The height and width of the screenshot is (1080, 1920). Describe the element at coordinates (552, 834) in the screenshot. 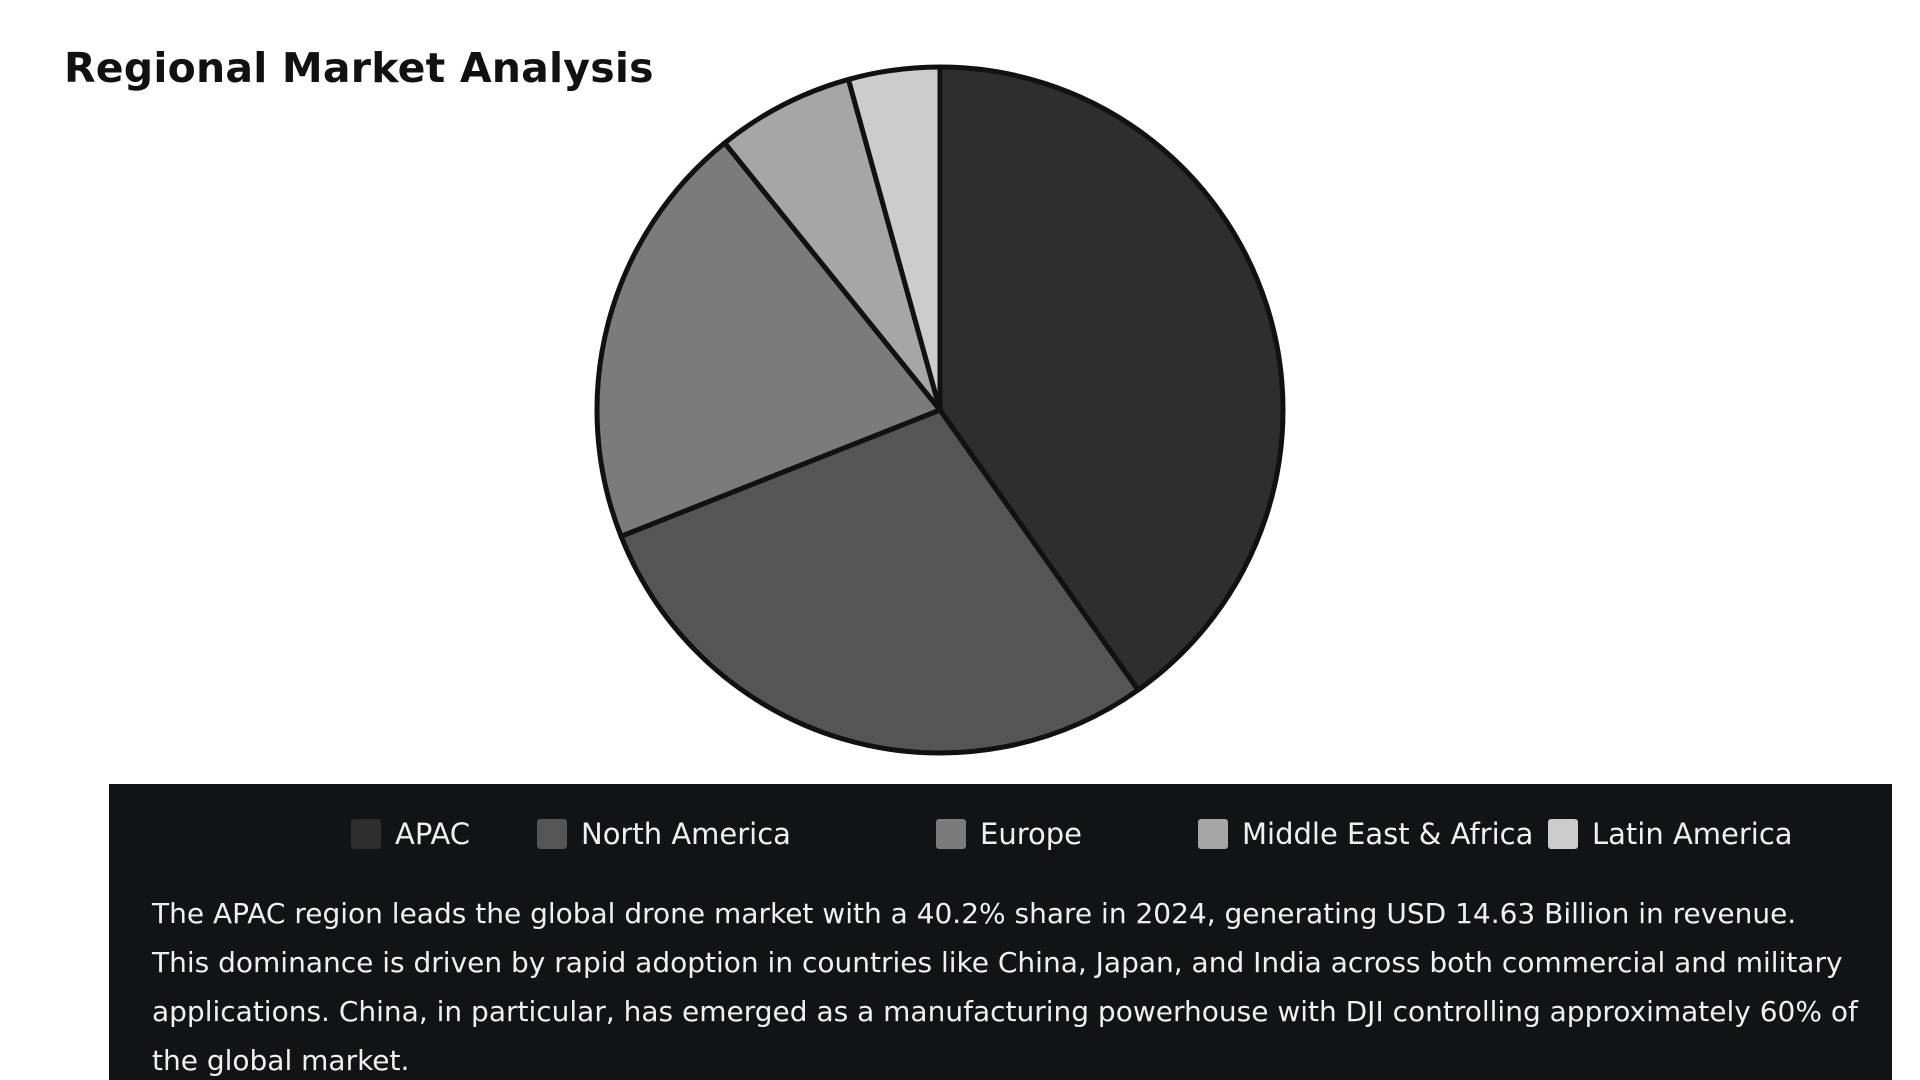

I see `legend-swatch-north-america` at that location.